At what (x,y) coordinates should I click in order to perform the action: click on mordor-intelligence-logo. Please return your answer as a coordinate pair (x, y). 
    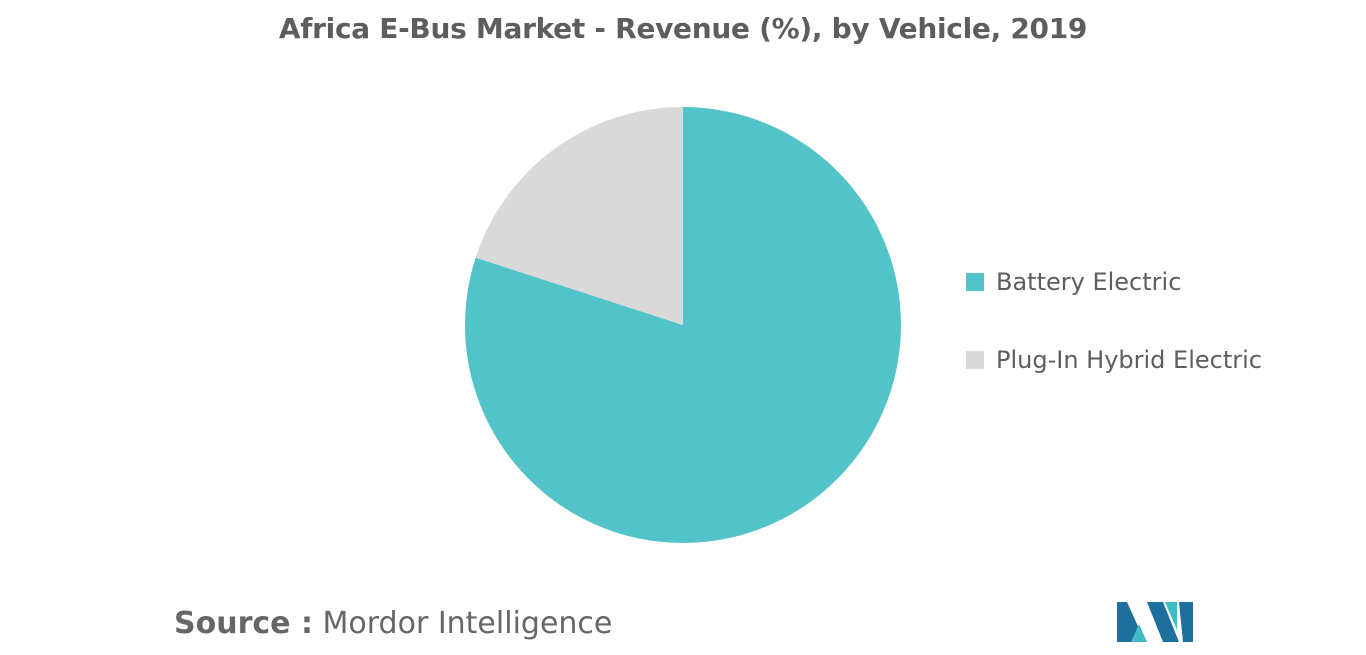
    Looking at the image, I should click on (1155, 622).